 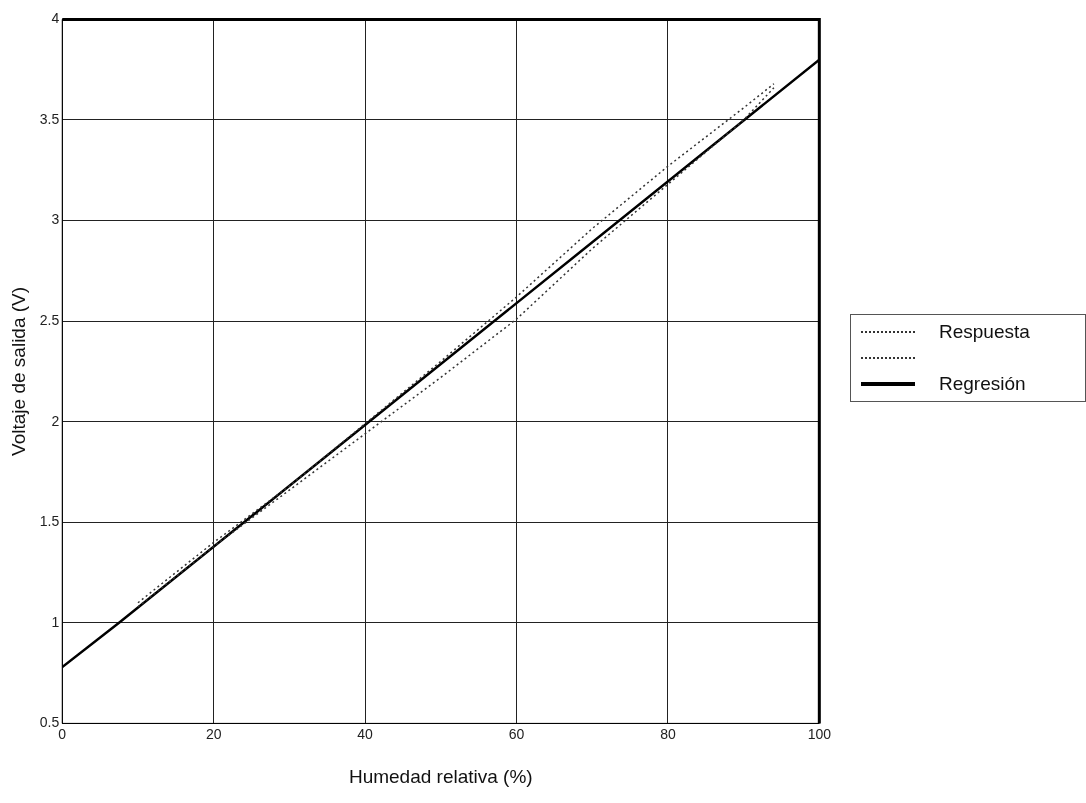 I want to click on y-tick-label: 3.5, so click(x=49, y=118).